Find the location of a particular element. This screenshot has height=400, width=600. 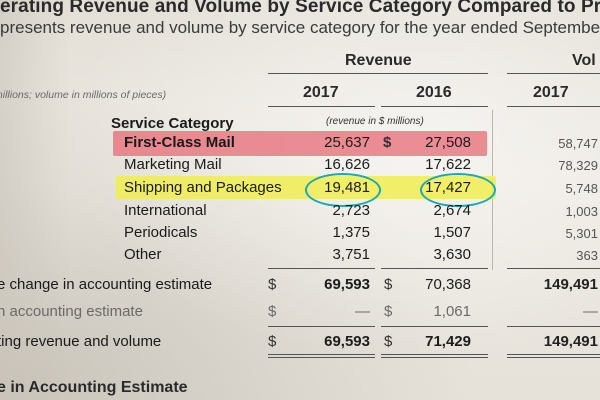

international-revenue-2016: 2,674 is located at coordinates (452, 210).